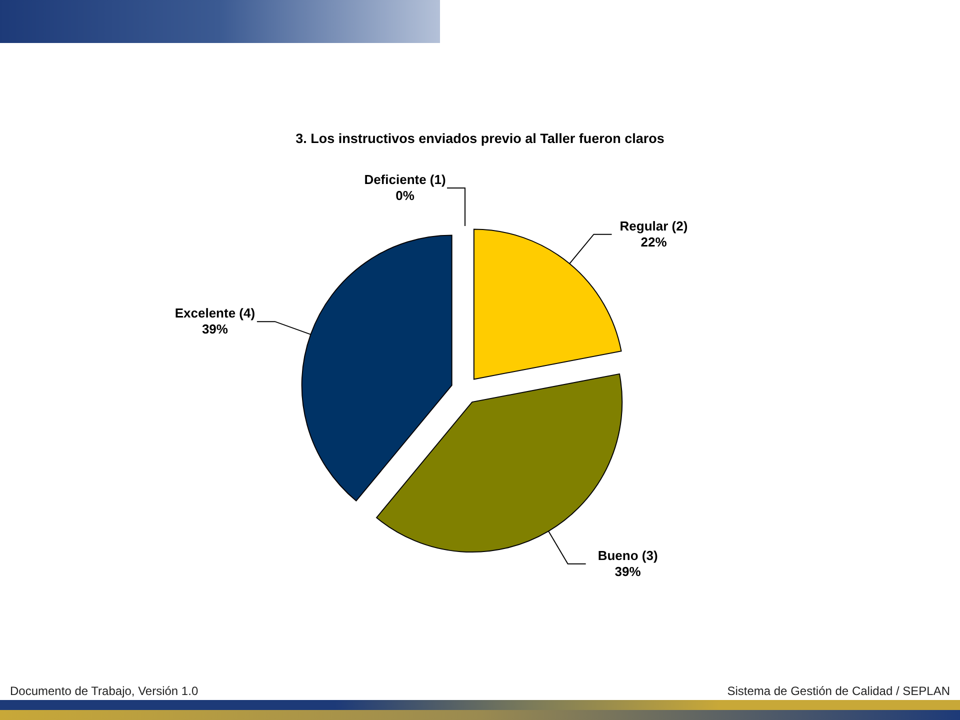 This screenshot has width=960, height=720. What do you see at coordinates (405, 195) in the screenshot?
I see `text: 0%` at bounding box center [405, 195].